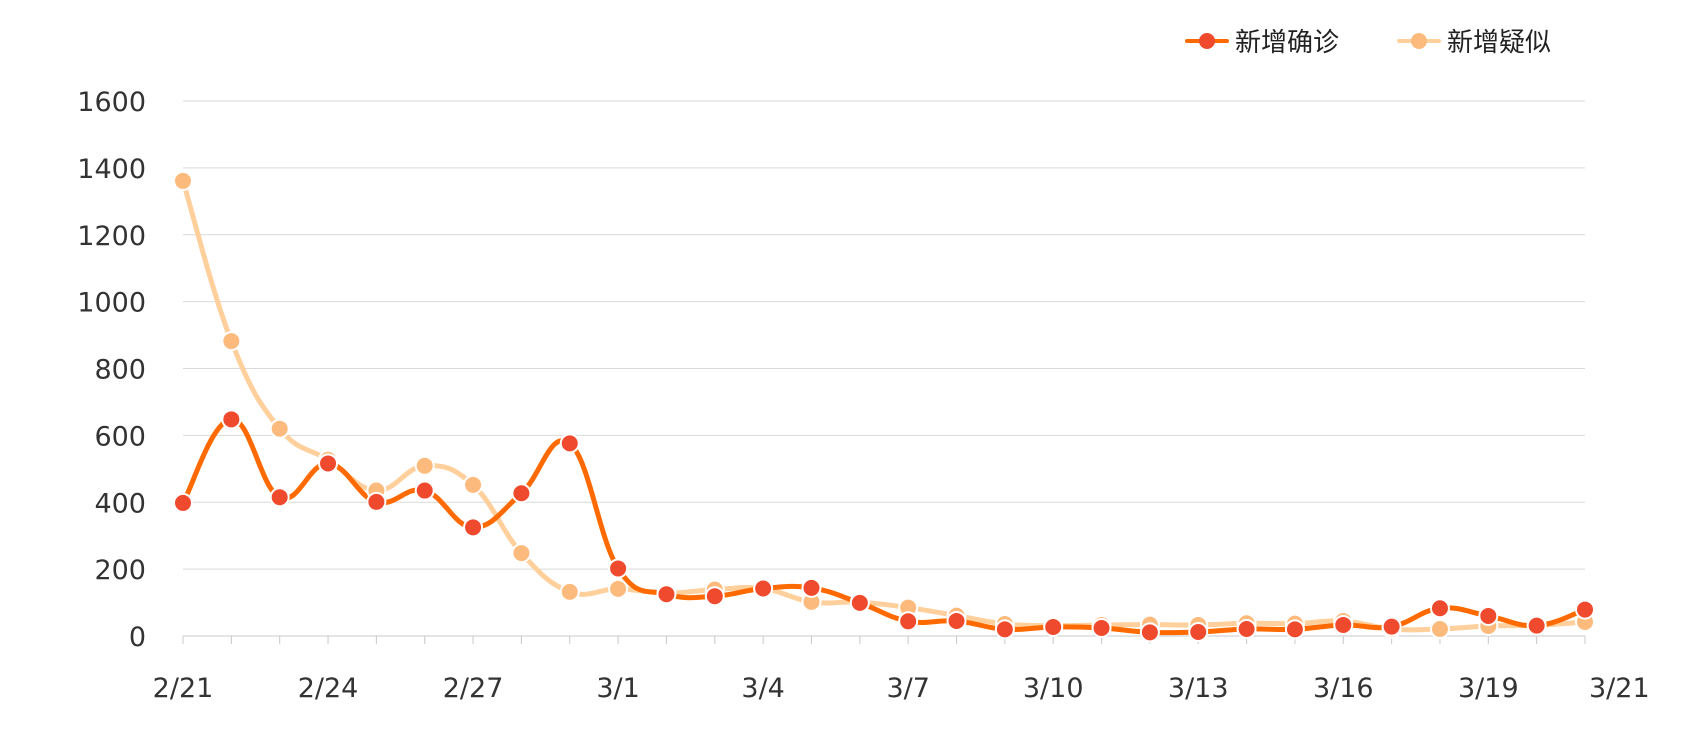 The image size is (1681, 748). I want to click on x-tick-label: 3/13, so click(1198, 688).